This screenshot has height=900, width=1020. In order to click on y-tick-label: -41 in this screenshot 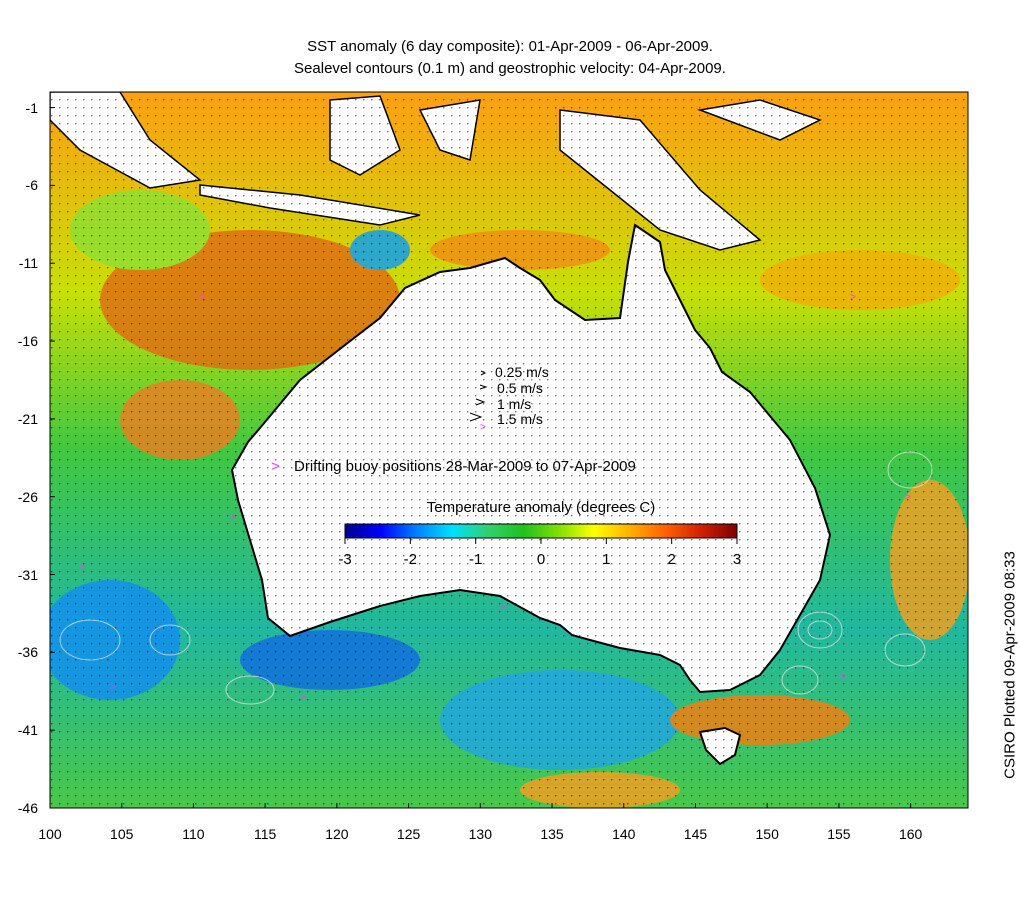, I will do `click(27, 730)`.